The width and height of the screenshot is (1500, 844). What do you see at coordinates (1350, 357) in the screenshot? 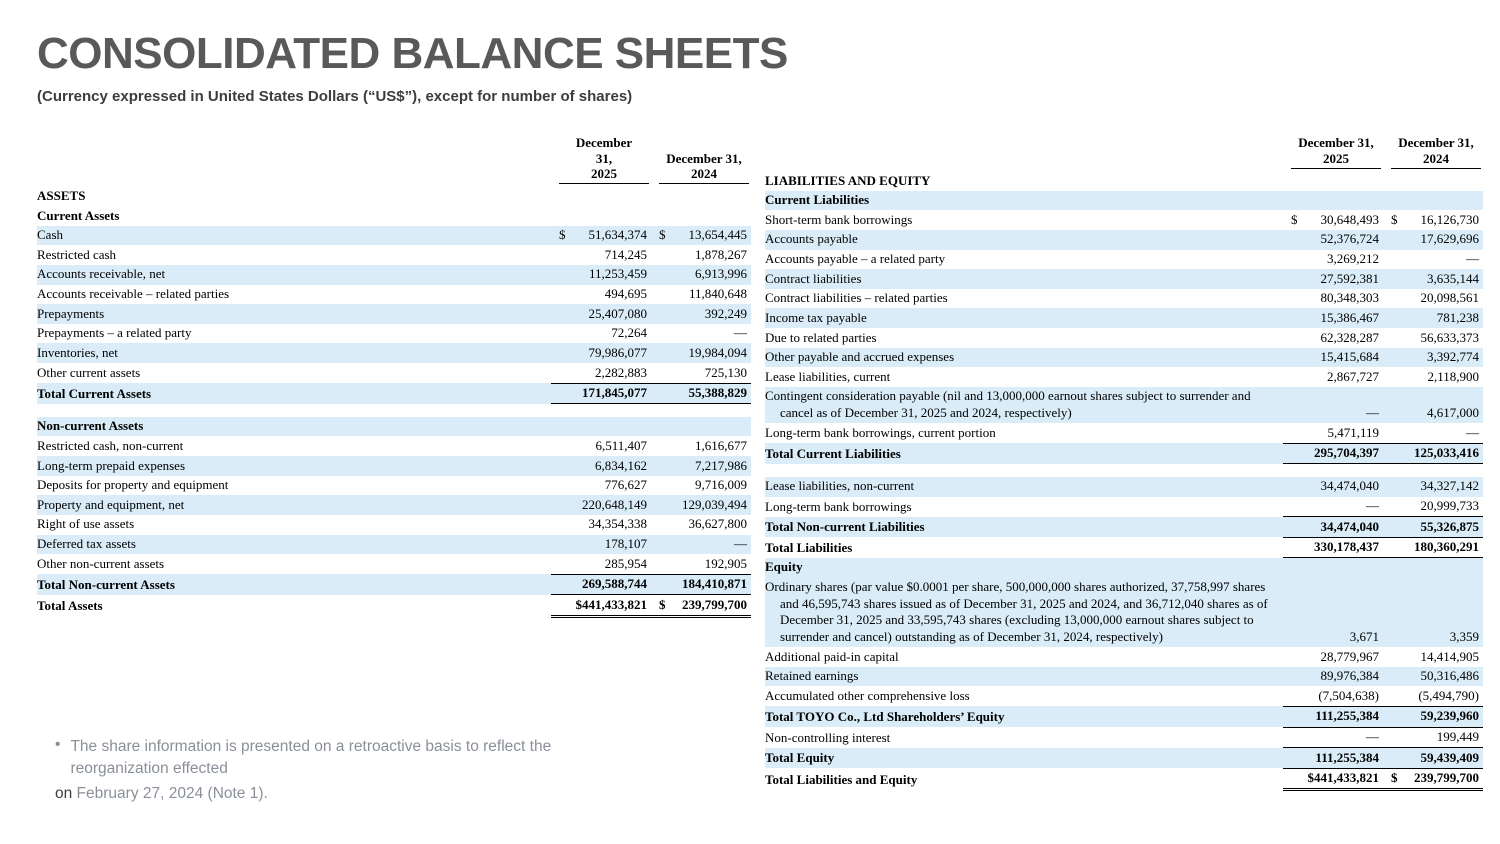
I see `value-2025: 15,415,684` at bounding box center [1350, 357].